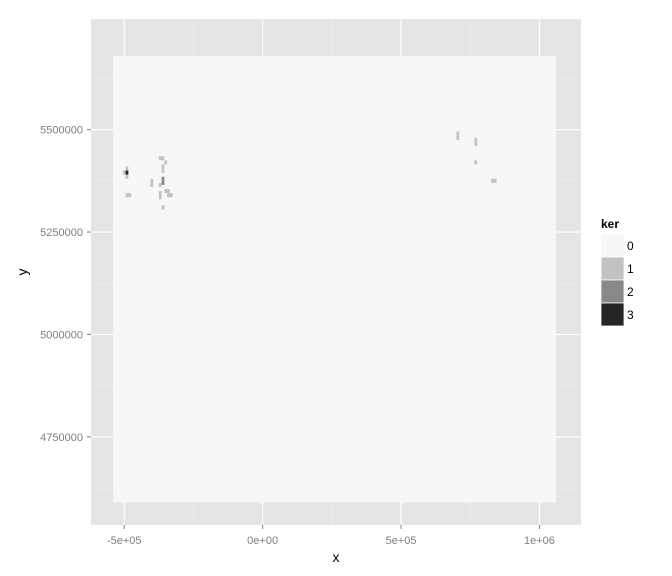 The image size is (672, 576). Describe the element at coordinates (610, 224) in the screenshot. I see `legend-title: ker` at that location.